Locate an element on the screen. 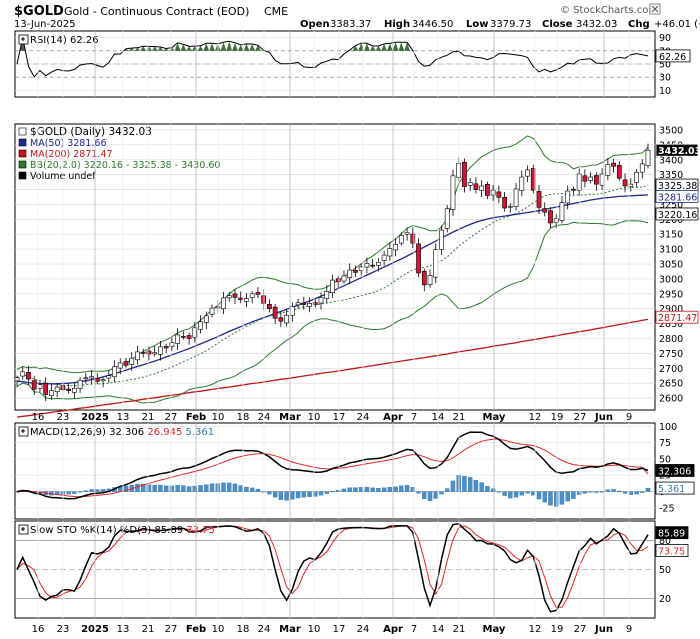 This screenshot has height=639, width=700. x-tick-label: 24 is located at coordinates (264, 629).